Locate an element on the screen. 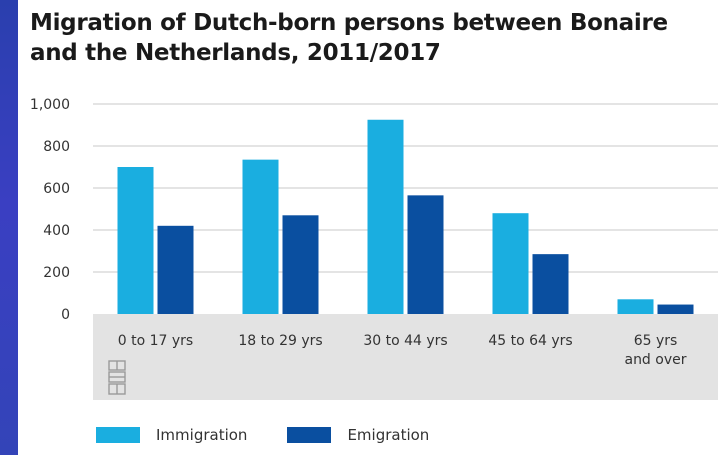  cbs-logo-icon is located at coordinates (117, 377).